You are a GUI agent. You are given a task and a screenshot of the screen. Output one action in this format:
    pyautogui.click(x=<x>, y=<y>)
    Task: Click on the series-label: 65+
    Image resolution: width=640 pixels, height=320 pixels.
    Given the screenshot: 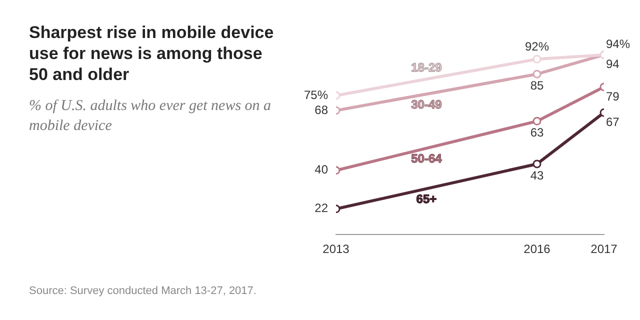 What is the action you would take?
    pyautogui.click(x=426, y=199)
    